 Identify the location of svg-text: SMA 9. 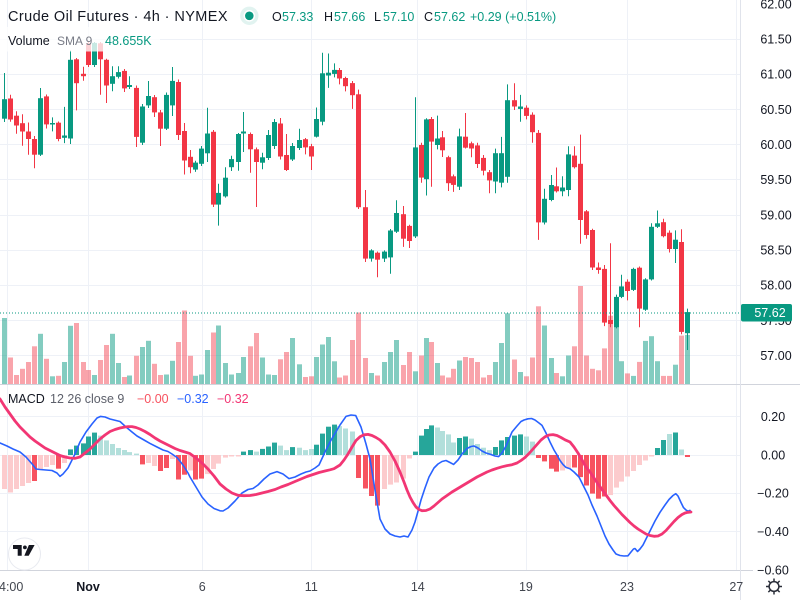
(75, 41).